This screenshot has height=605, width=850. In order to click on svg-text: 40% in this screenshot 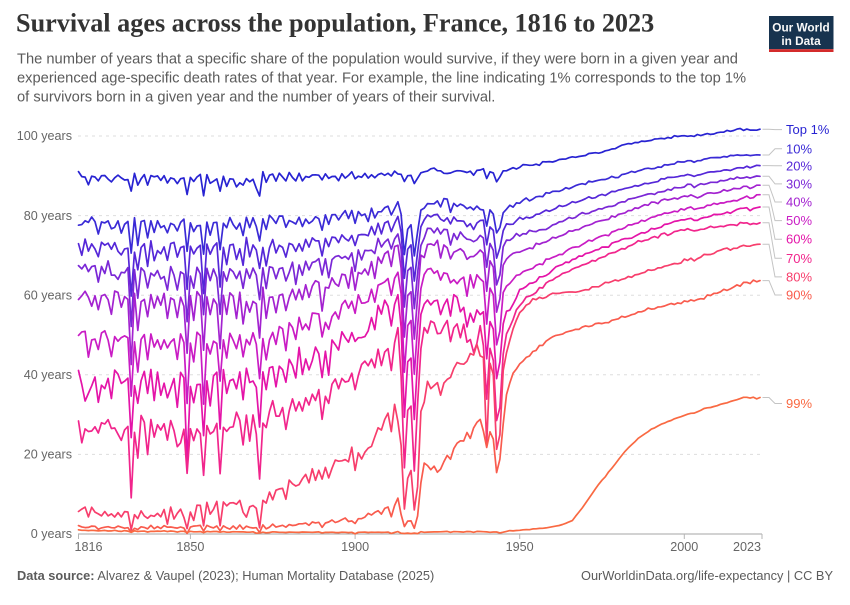, I will do `click(799, 202)`.